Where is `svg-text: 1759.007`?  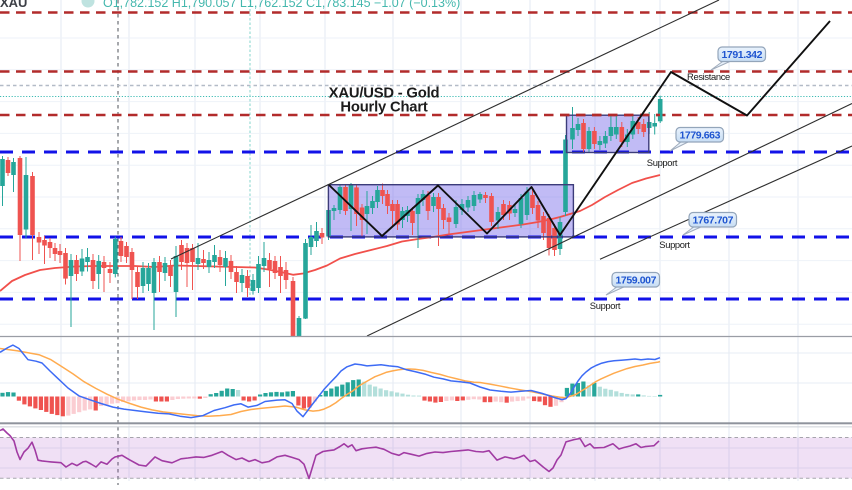
svg-text: 1759.007 is located at coordinates (635, 281).